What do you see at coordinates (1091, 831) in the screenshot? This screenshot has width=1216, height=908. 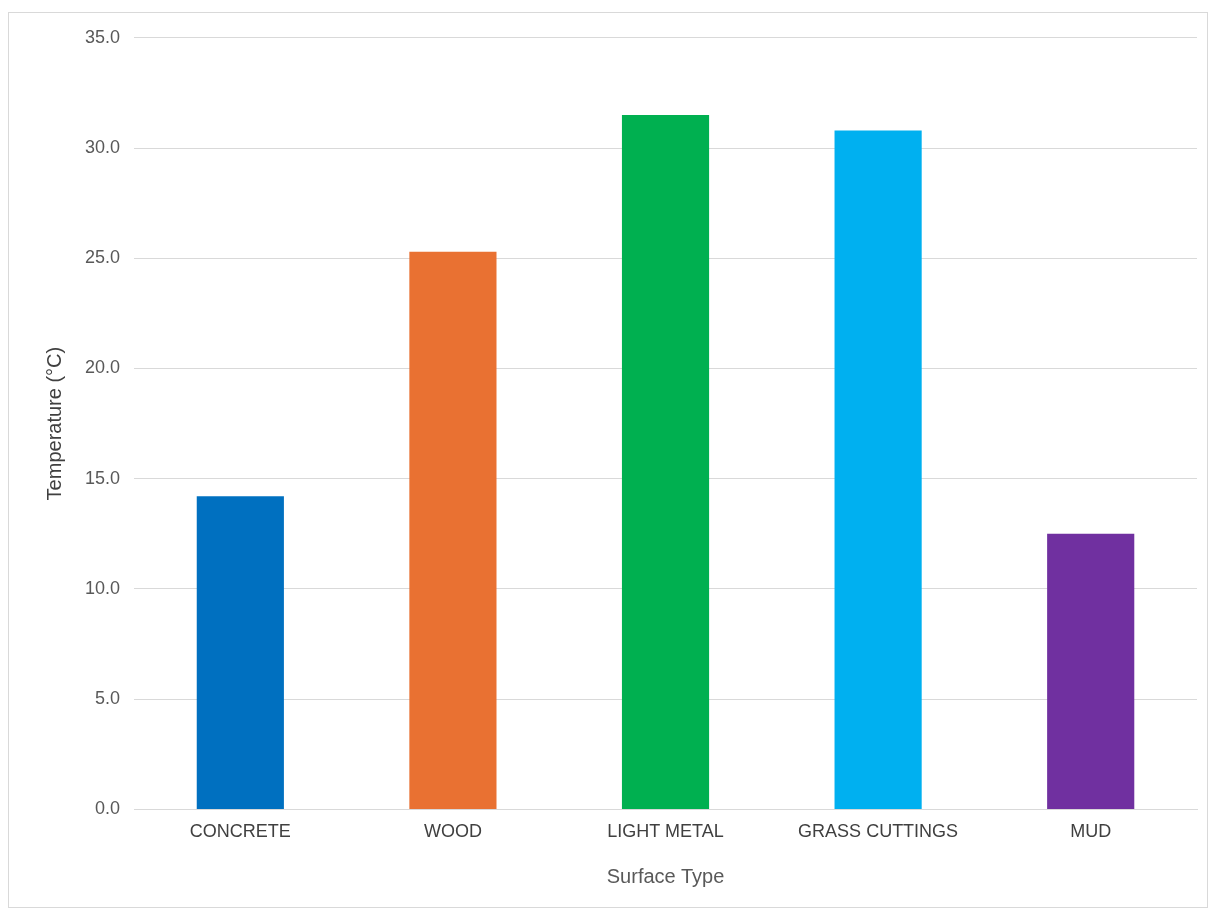 I see `x-tick-label: MUD` at bounding box center [1091, 831].